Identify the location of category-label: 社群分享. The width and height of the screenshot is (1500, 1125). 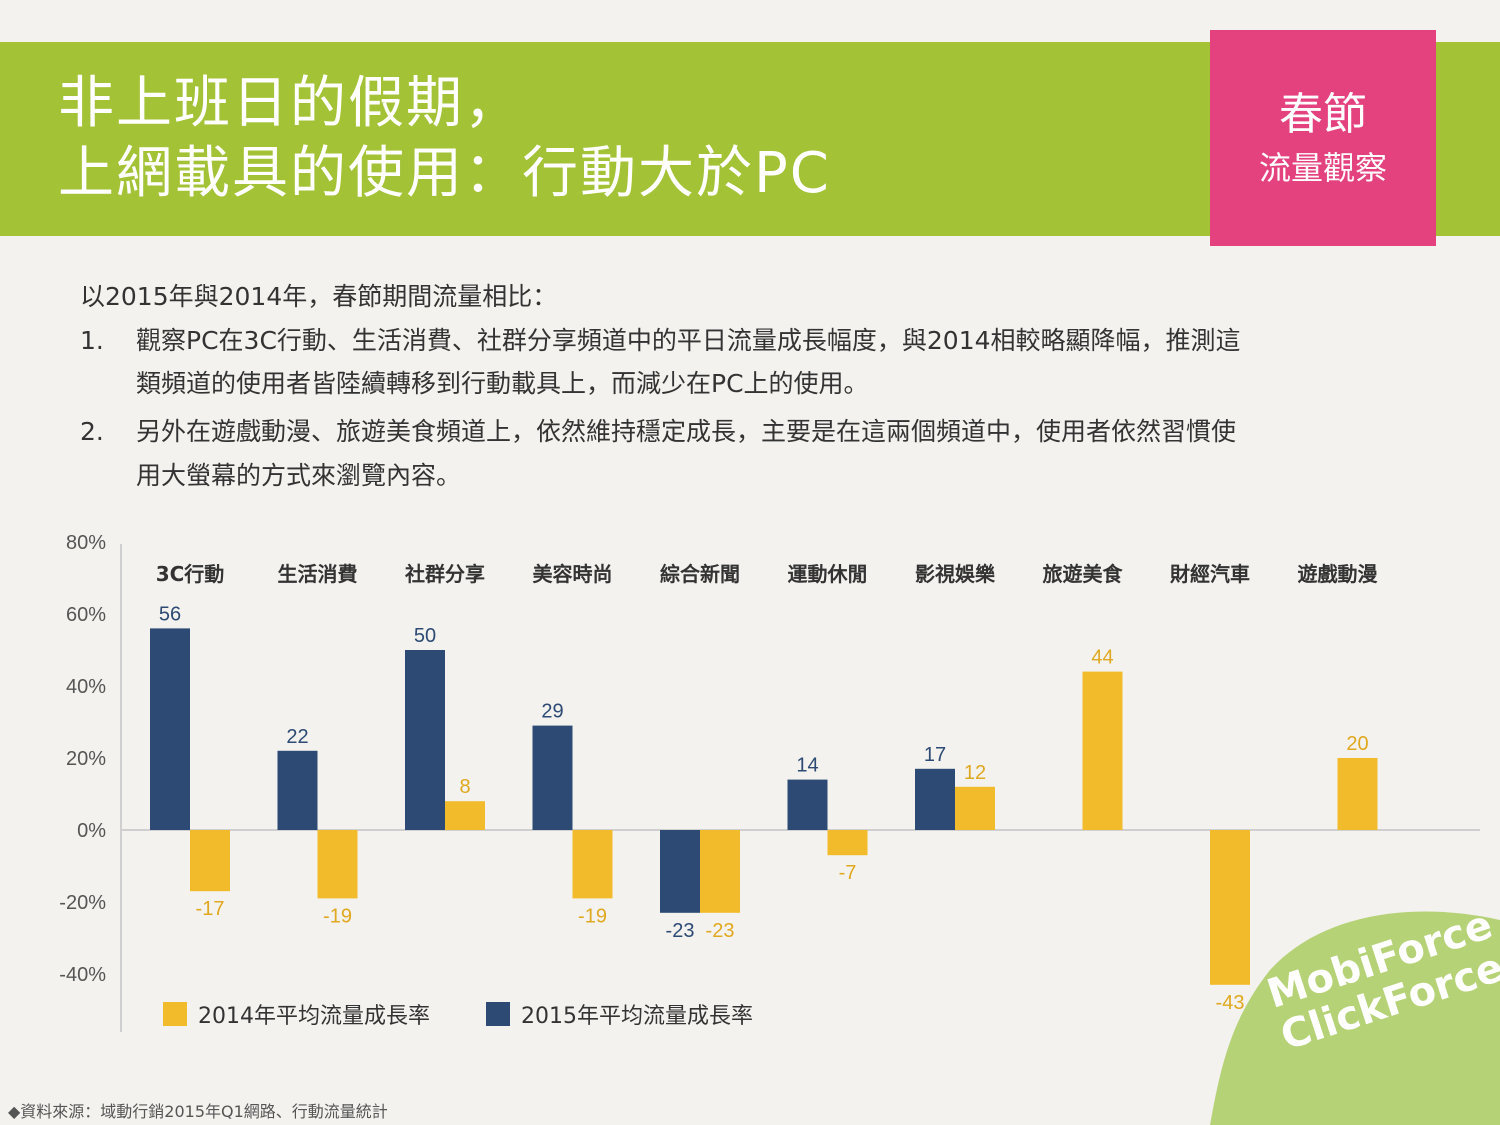
(444, 574).